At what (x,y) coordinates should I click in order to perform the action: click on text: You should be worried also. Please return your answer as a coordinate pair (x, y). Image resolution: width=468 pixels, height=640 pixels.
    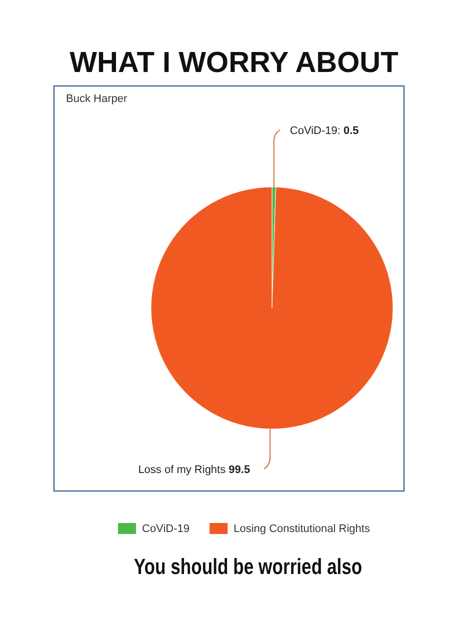
    Looking at the image, I should click on (248, 567).